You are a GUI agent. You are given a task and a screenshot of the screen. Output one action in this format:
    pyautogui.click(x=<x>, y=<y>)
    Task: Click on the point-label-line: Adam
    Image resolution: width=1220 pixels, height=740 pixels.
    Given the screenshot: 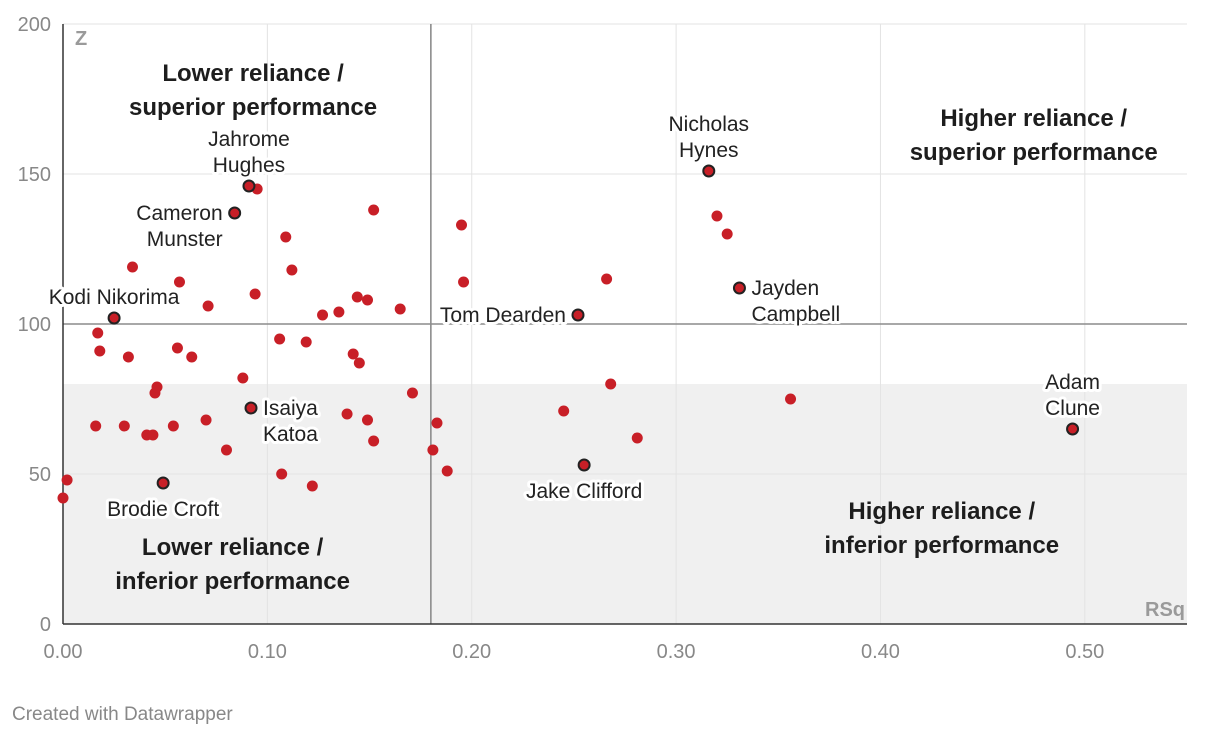 What is the action you would take?
    pyautogui.click(x=1072, y=382)
    